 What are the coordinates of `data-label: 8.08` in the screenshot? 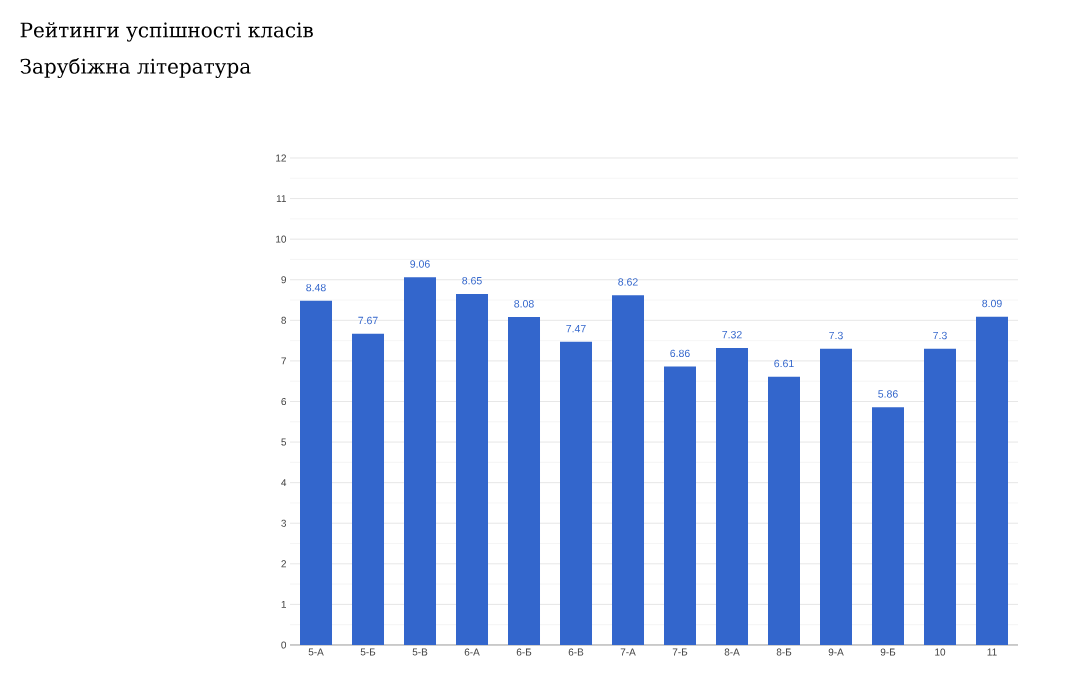 It's located at (524, 304).